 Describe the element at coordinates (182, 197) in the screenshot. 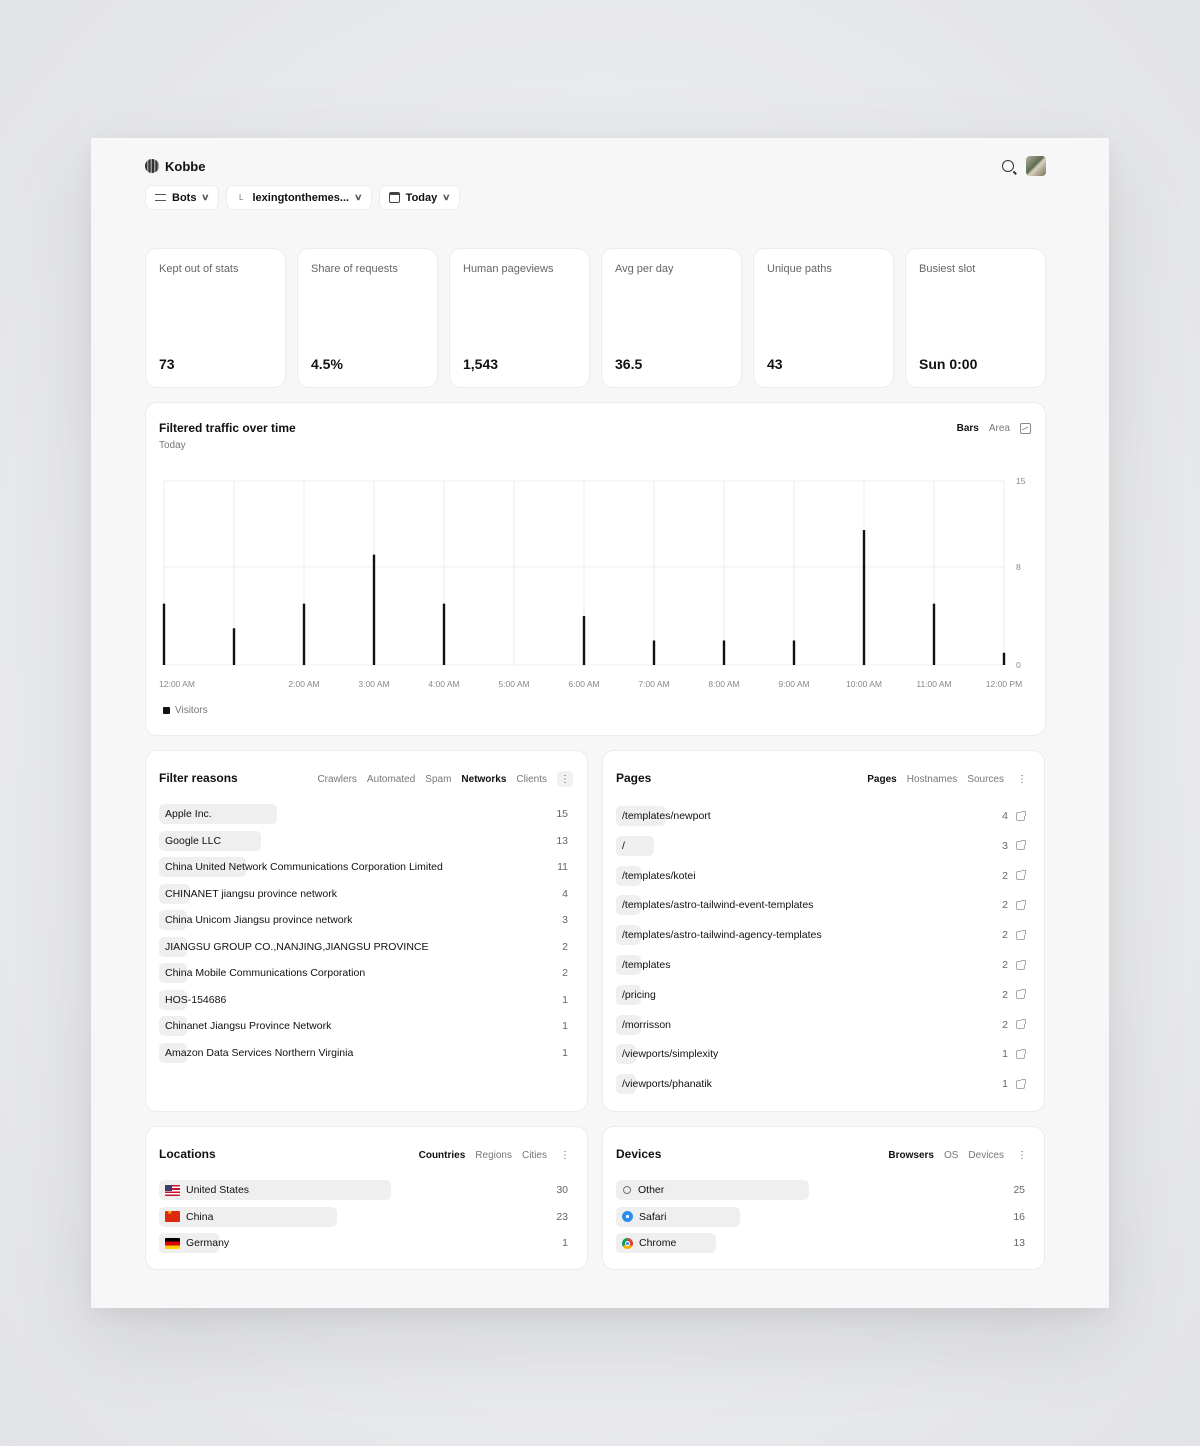

I see `mode-filter-button: Bots ∨` at that location.